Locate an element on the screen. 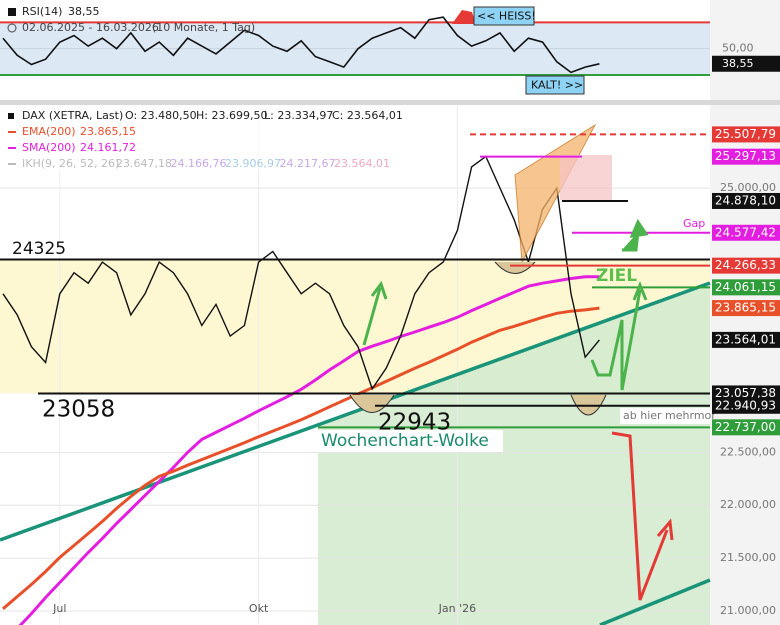 This screenshot has height=625, width=780. ohlc-value: O: 23.480,50 is located at coordinates (161, 115).